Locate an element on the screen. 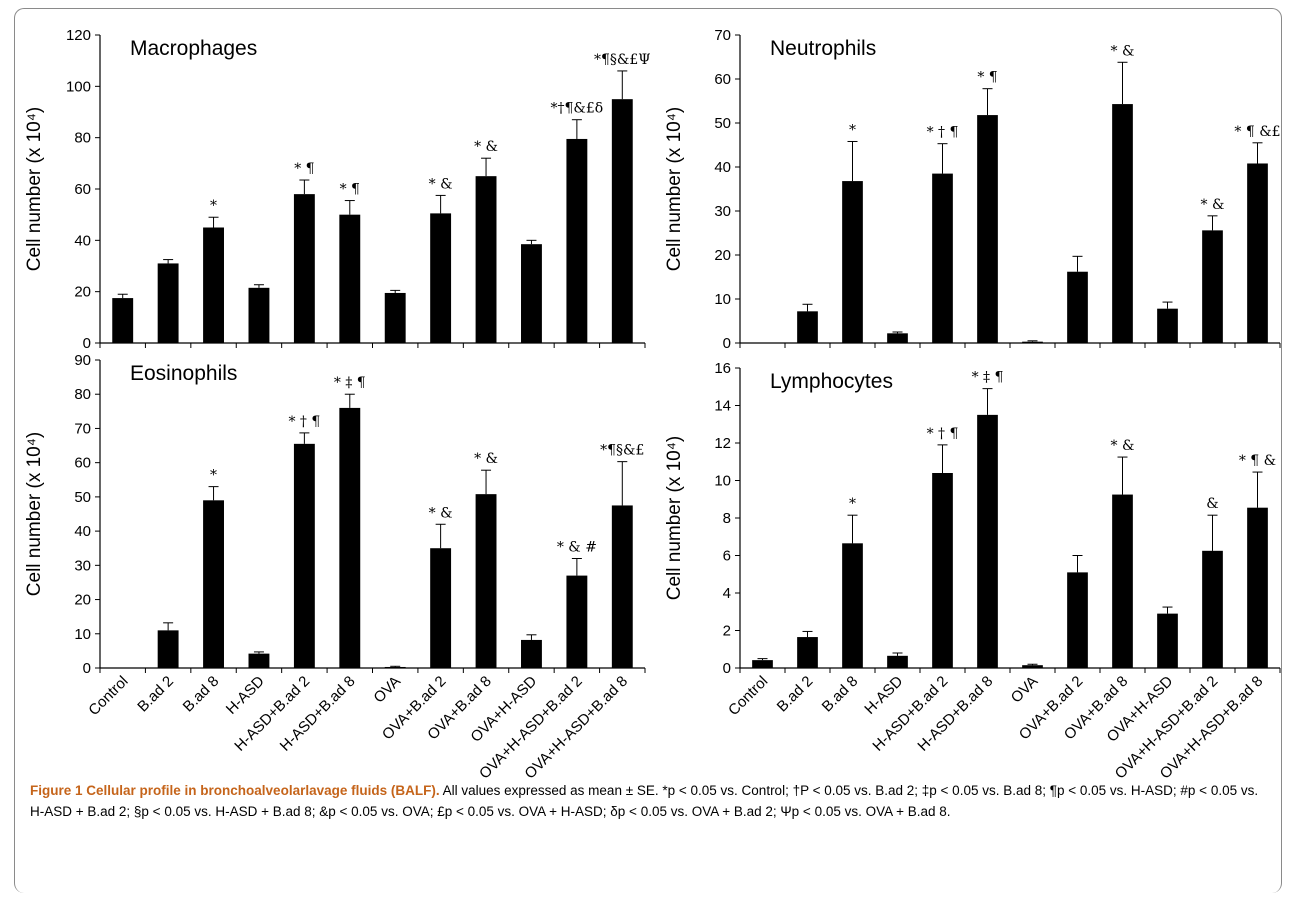 The width and height of the screenshot is (1290, 900). category-label: Control is located at coordinates (108, 696).